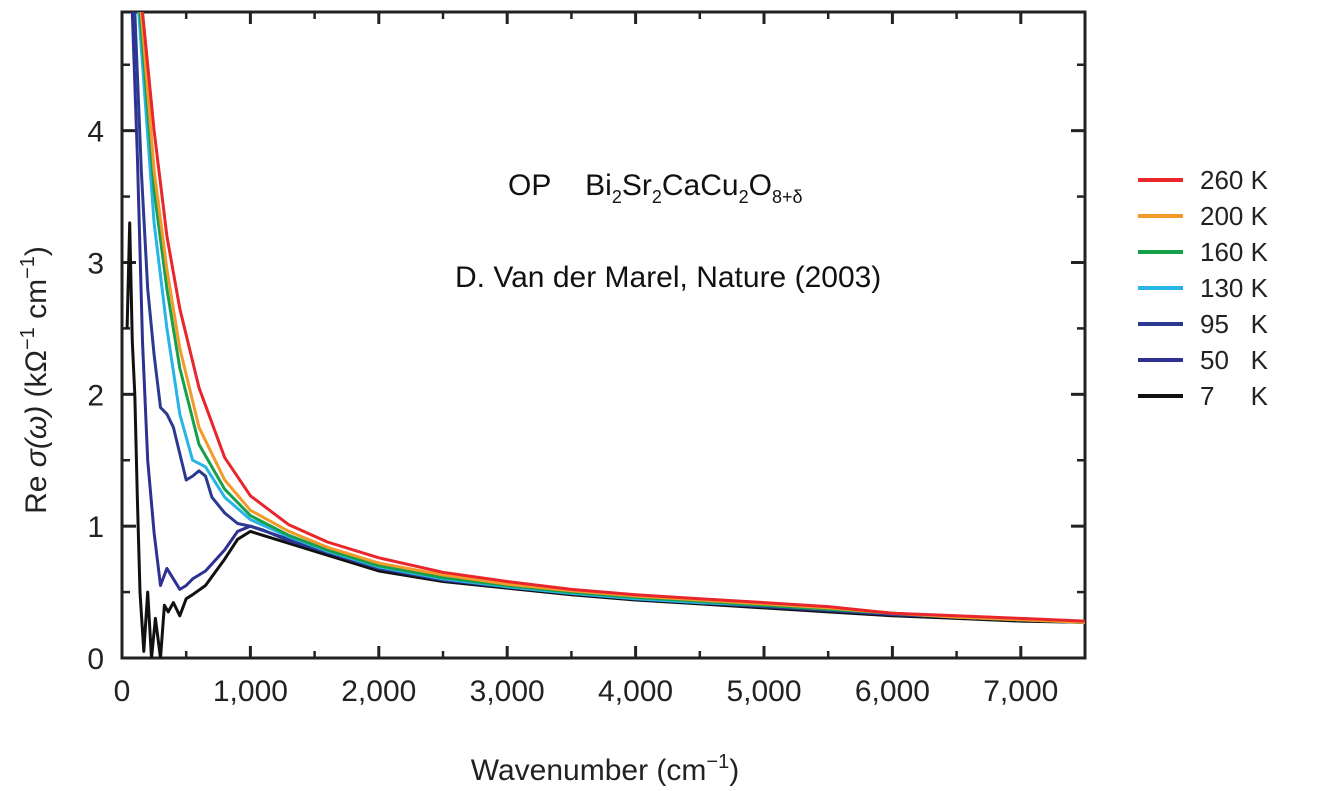  Describe the element at coordinates (635, 691) in the screenshot. I see `x-tick-label: 4,000` at that location.